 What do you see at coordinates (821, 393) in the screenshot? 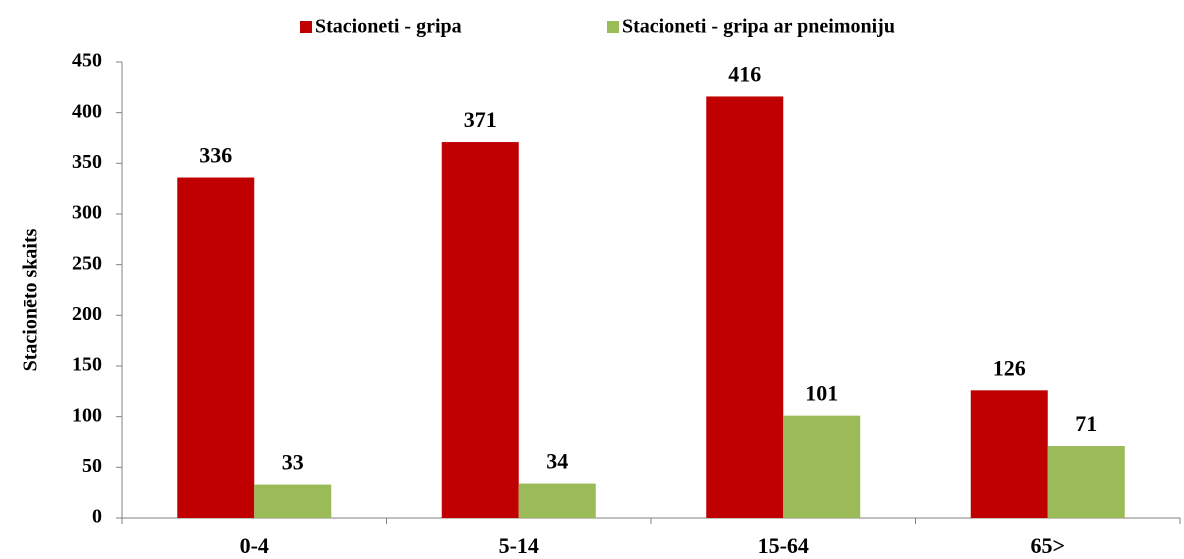
I see `value-label: 101` at bounding box center [821, 393].